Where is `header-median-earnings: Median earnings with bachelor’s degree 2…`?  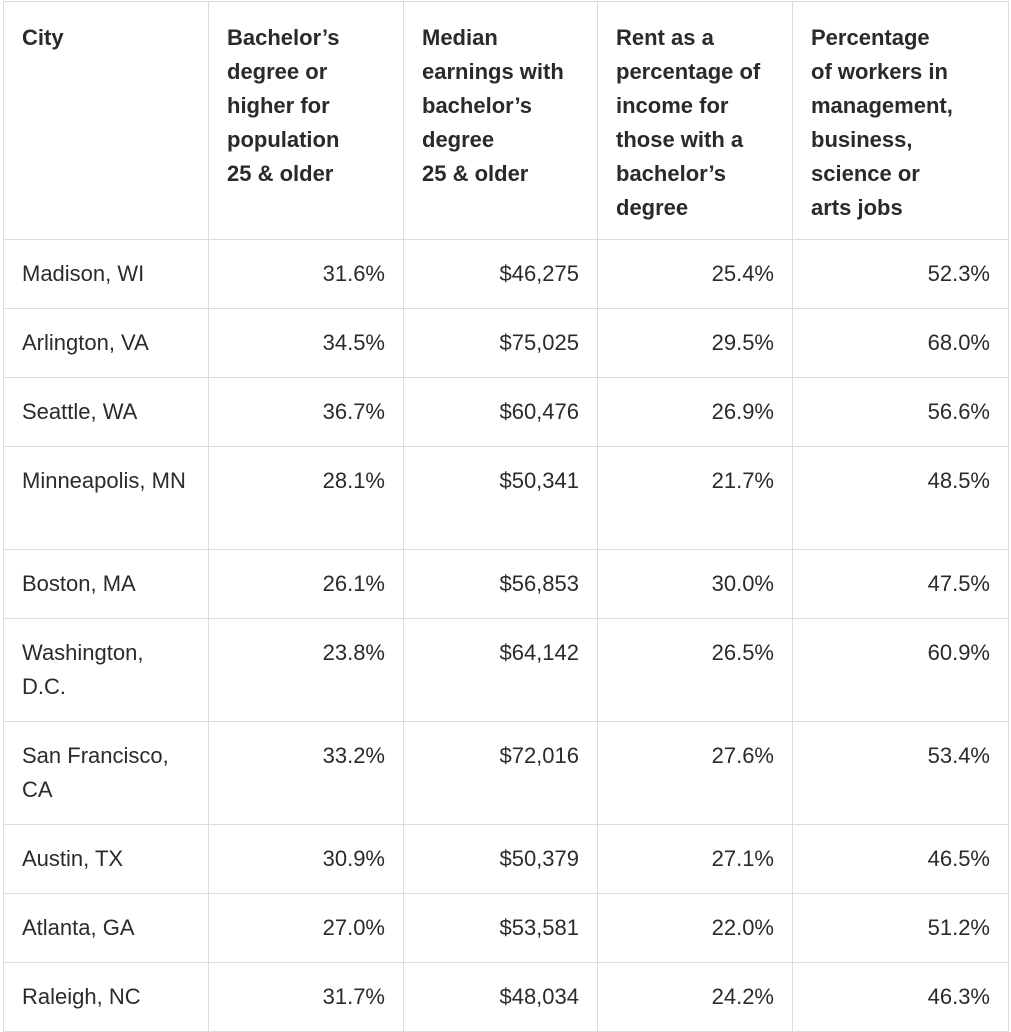 header-median-earnings: Median earnings with bachelor’s degree 2… is located at coordinates (500, 120).